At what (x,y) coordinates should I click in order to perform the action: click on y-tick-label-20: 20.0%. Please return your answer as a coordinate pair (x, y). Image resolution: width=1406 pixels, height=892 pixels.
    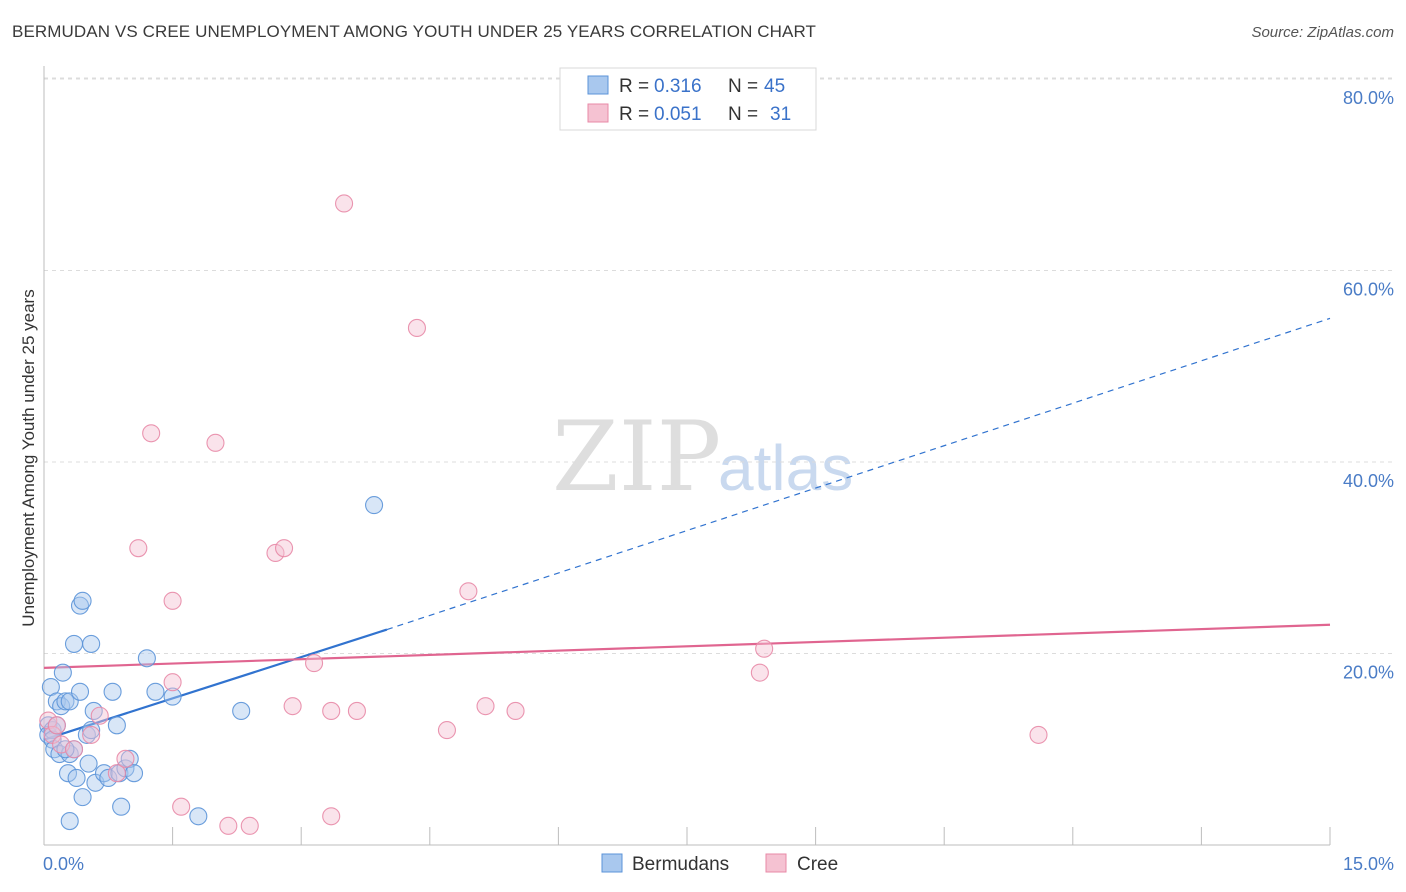
    Looking at the image, I should click on (1368, 673).